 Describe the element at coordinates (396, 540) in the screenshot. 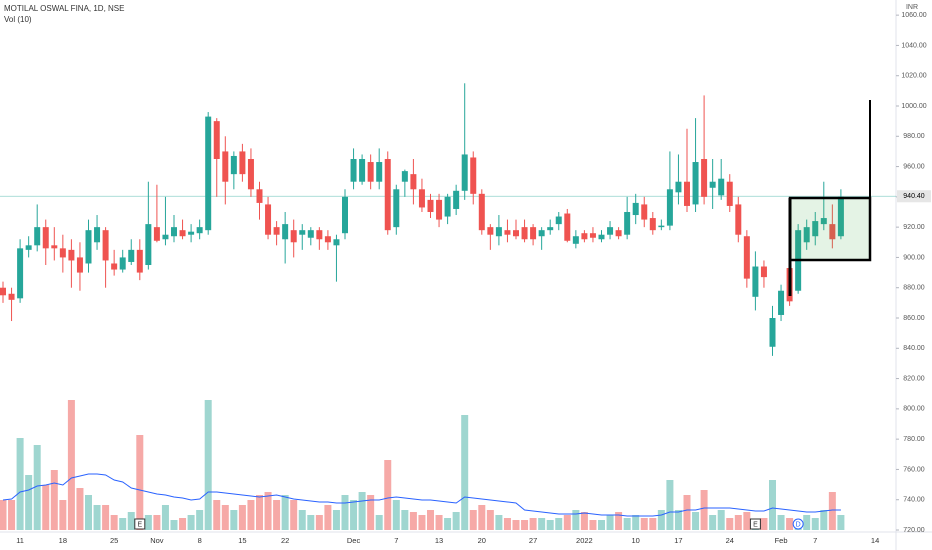

I see `x-tick-label: 7` at that location.